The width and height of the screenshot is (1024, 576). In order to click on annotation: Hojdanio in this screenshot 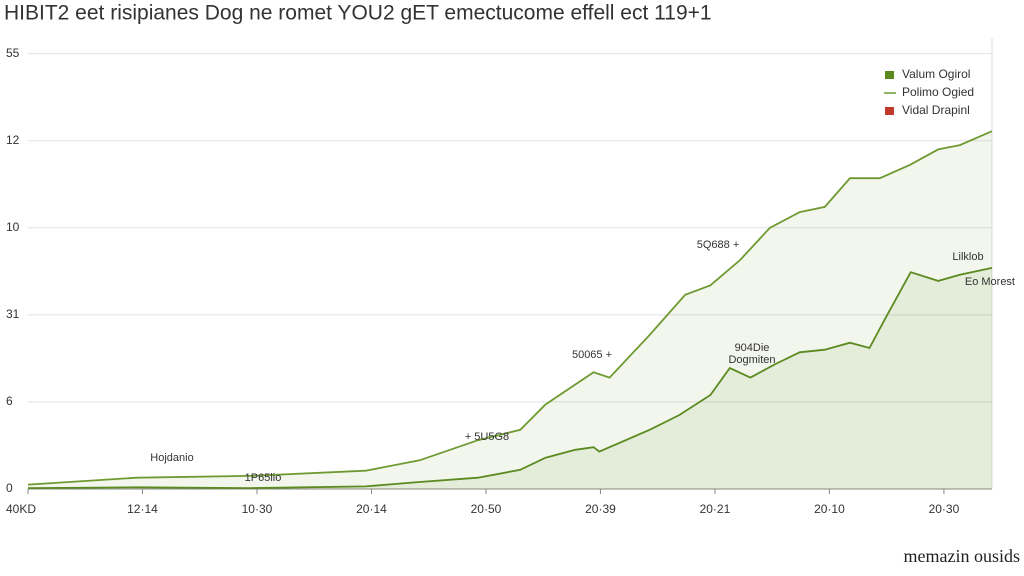, I will do `click(171, 458)`.